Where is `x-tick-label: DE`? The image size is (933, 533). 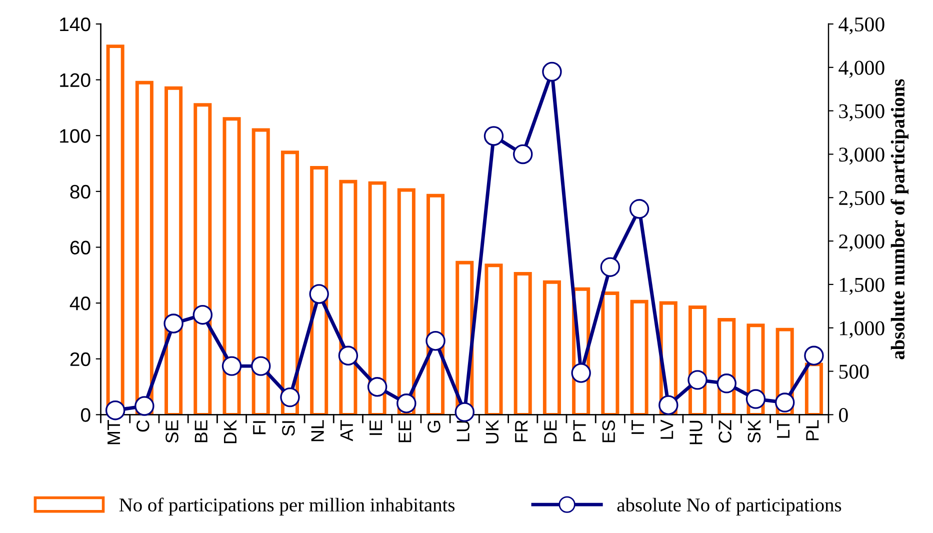
x-tick-label: DE is located at coordinates (550, 432).